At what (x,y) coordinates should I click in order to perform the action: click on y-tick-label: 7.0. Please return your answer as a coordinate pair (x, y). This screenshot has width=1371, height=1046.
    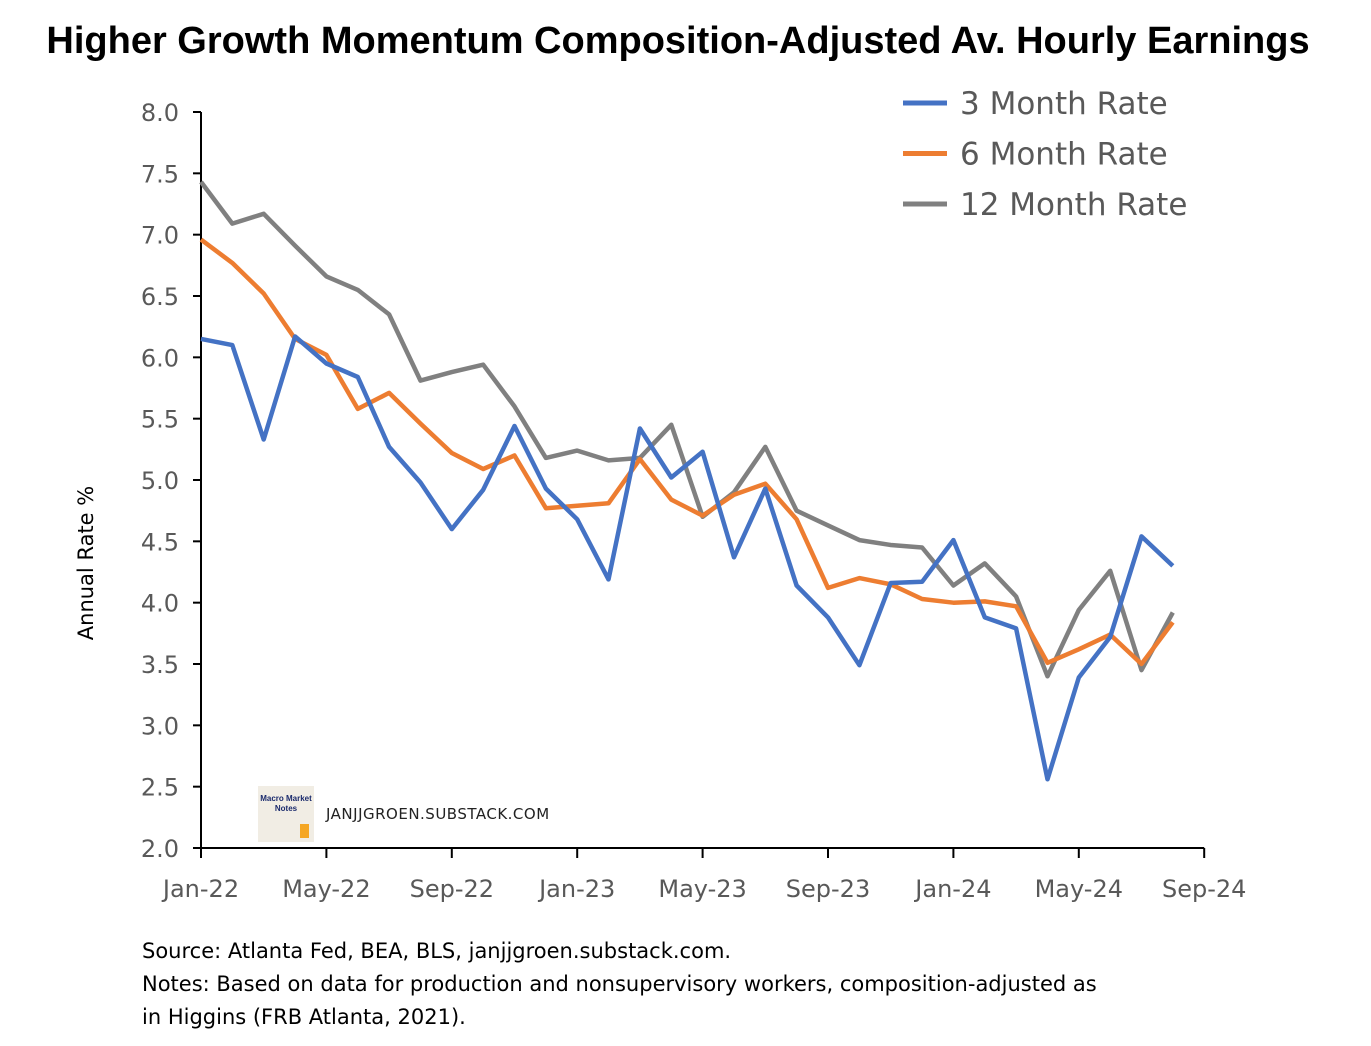
    Looking at the image, I should click on (160, 236).